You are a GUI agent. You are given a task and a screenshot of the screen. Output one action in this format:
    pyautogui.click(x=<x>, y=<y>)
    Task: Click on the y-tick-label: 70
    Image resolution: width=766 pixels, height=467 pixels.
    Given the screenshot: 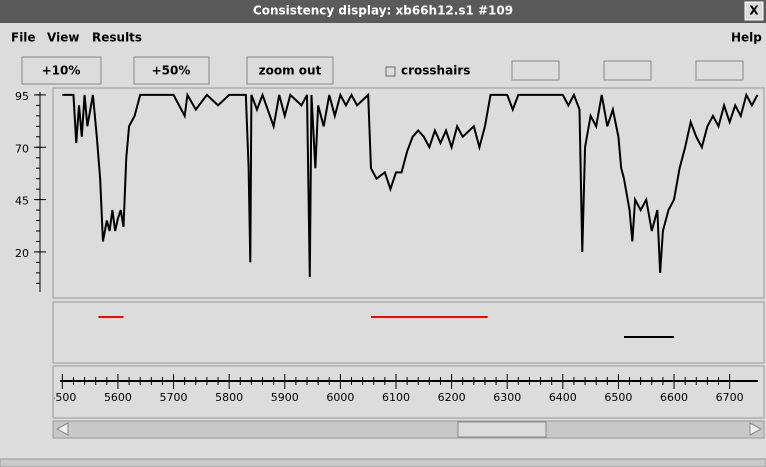 What is the action you would take?
    pyautogui.click(x=22, y=148)
    